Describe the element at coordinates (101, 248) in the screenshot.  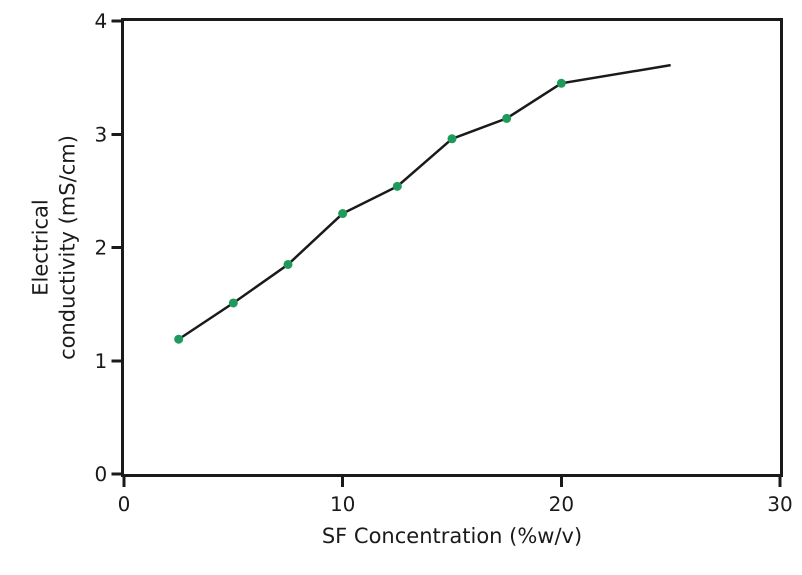
I see `y-tick-label: 2` at that location.